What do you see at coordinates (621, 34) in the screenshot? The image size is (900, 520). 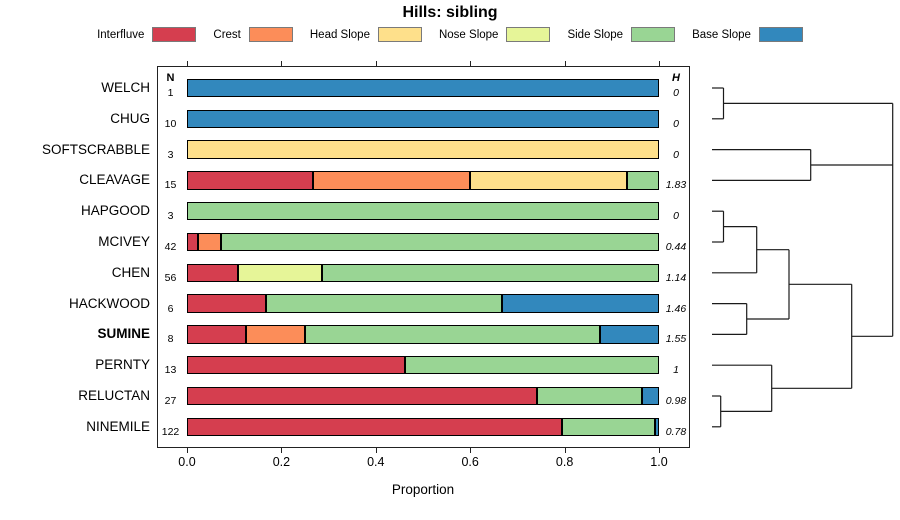 I see `legend-item: Side Slope` at bounding box center [621, 34].